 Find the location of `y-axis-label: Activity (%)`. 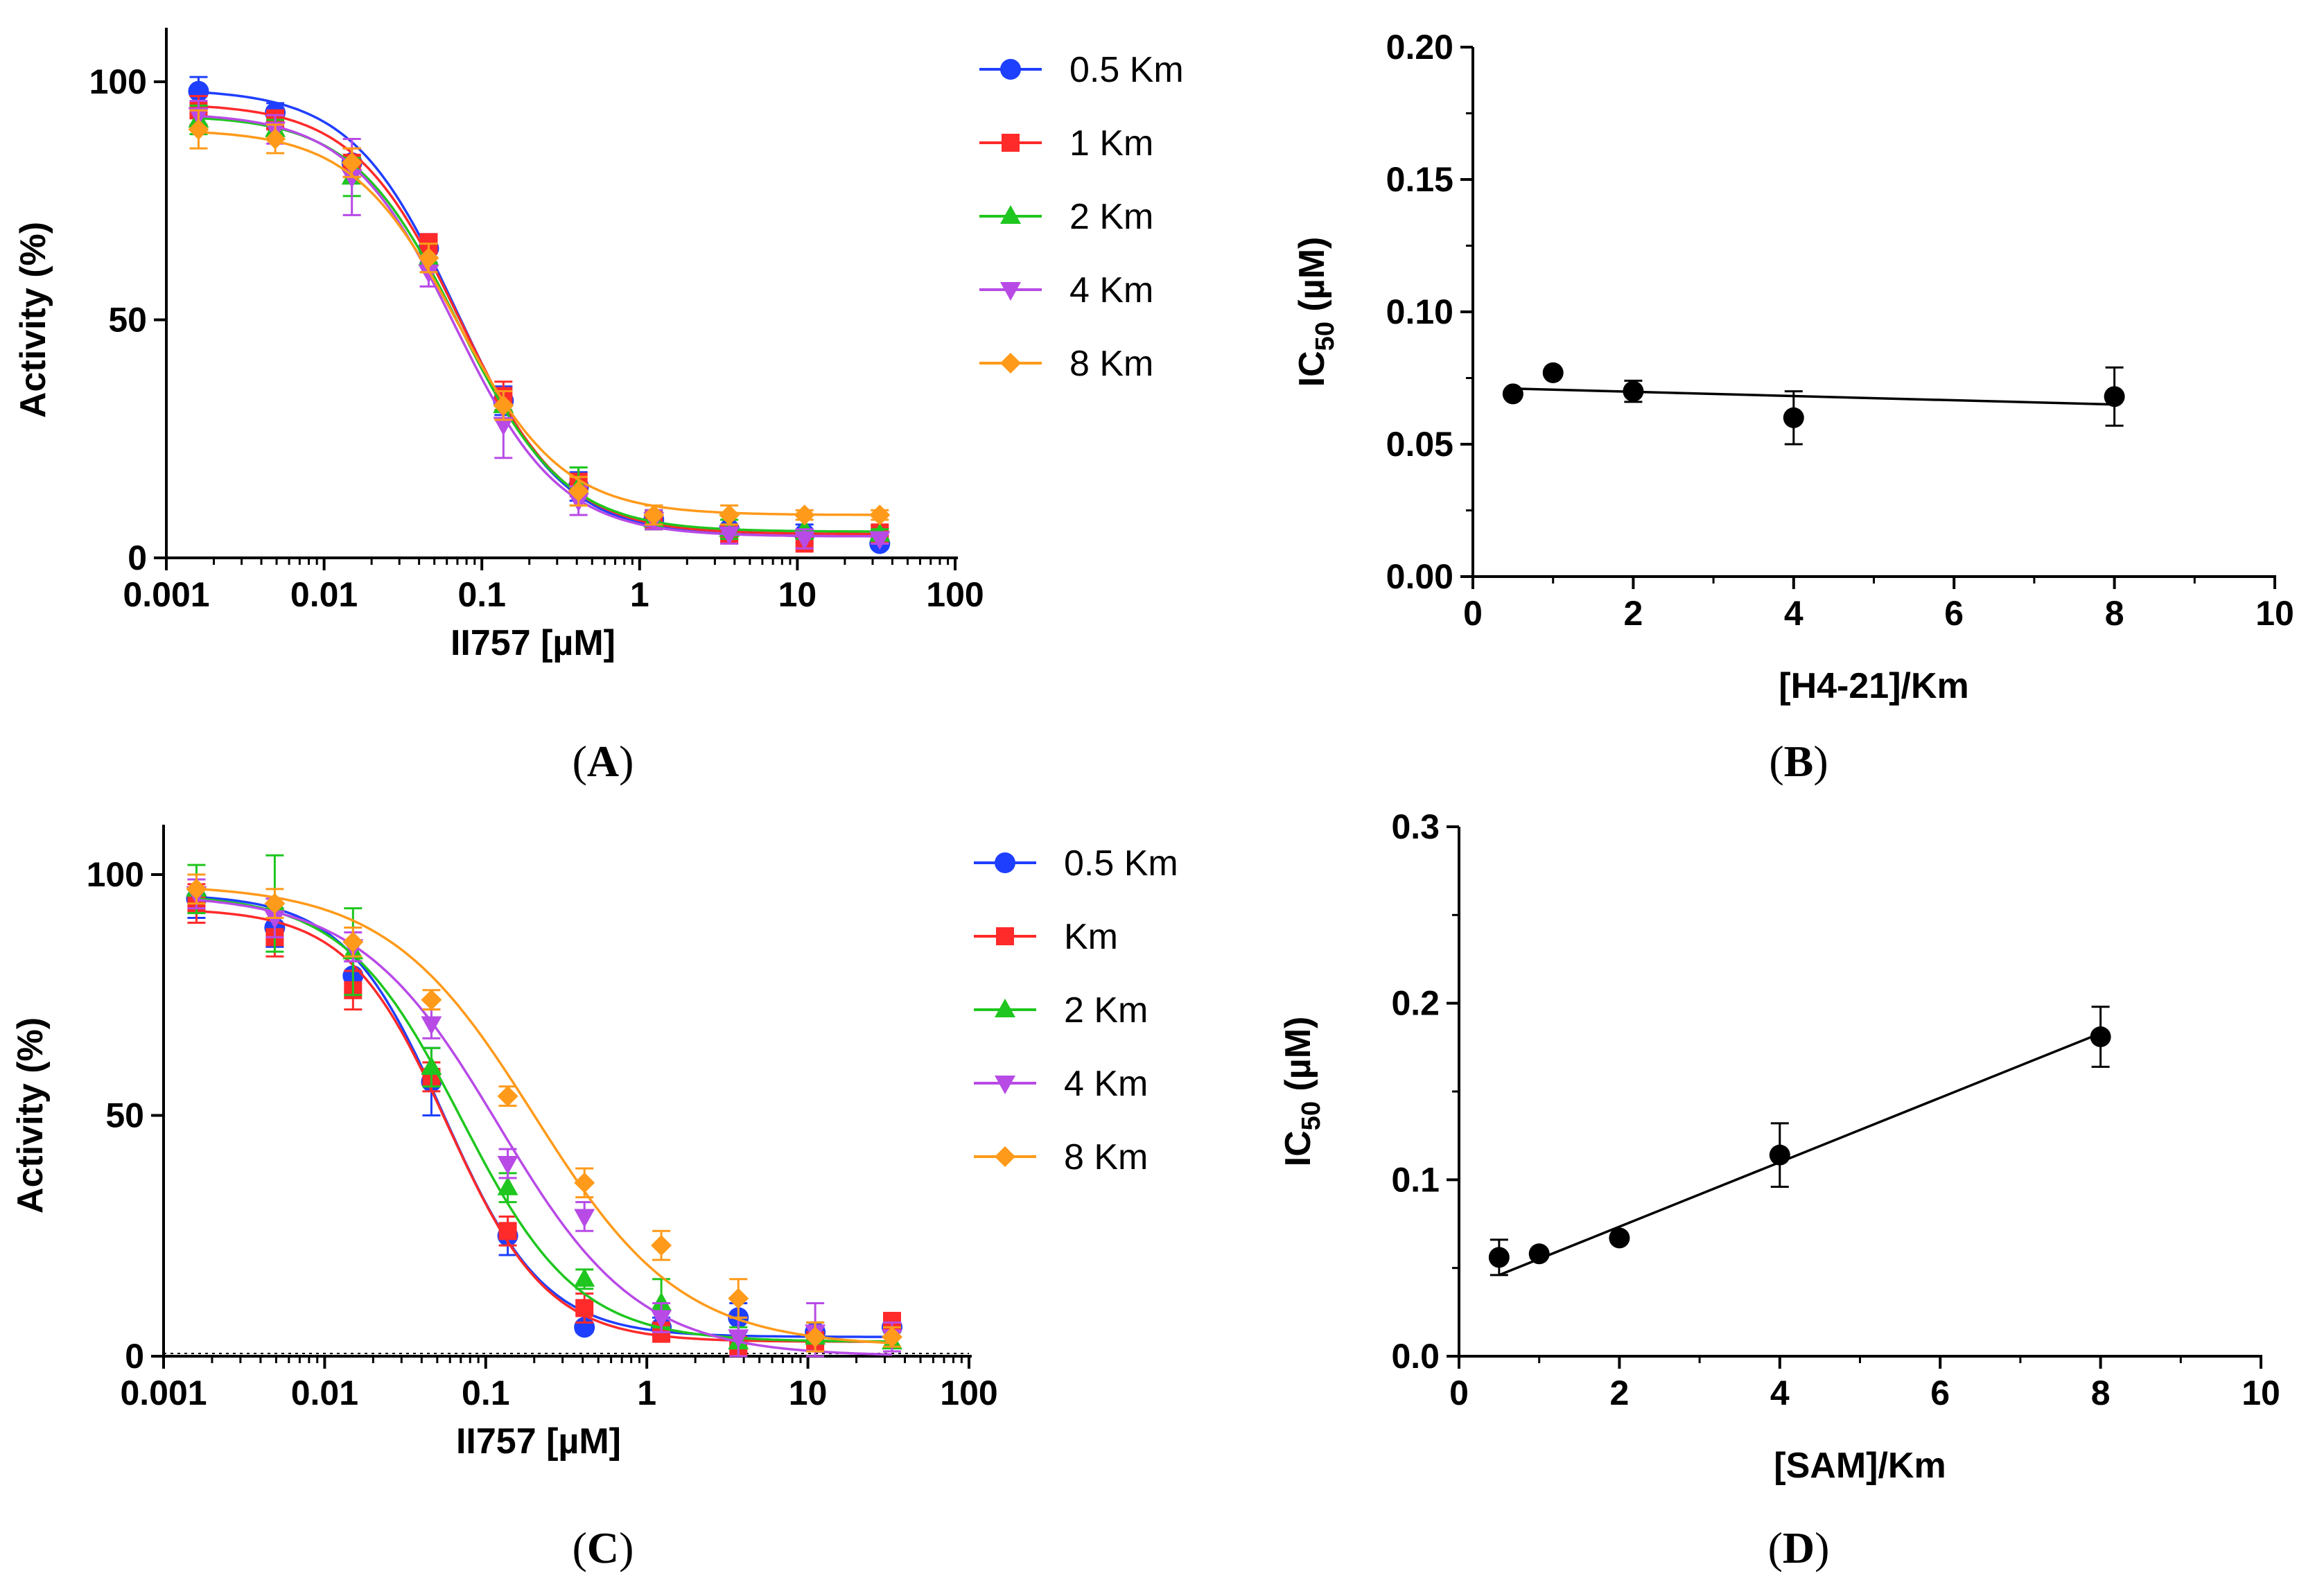

y-axis-label: Activity (%) is located at coordinates (33, 320).